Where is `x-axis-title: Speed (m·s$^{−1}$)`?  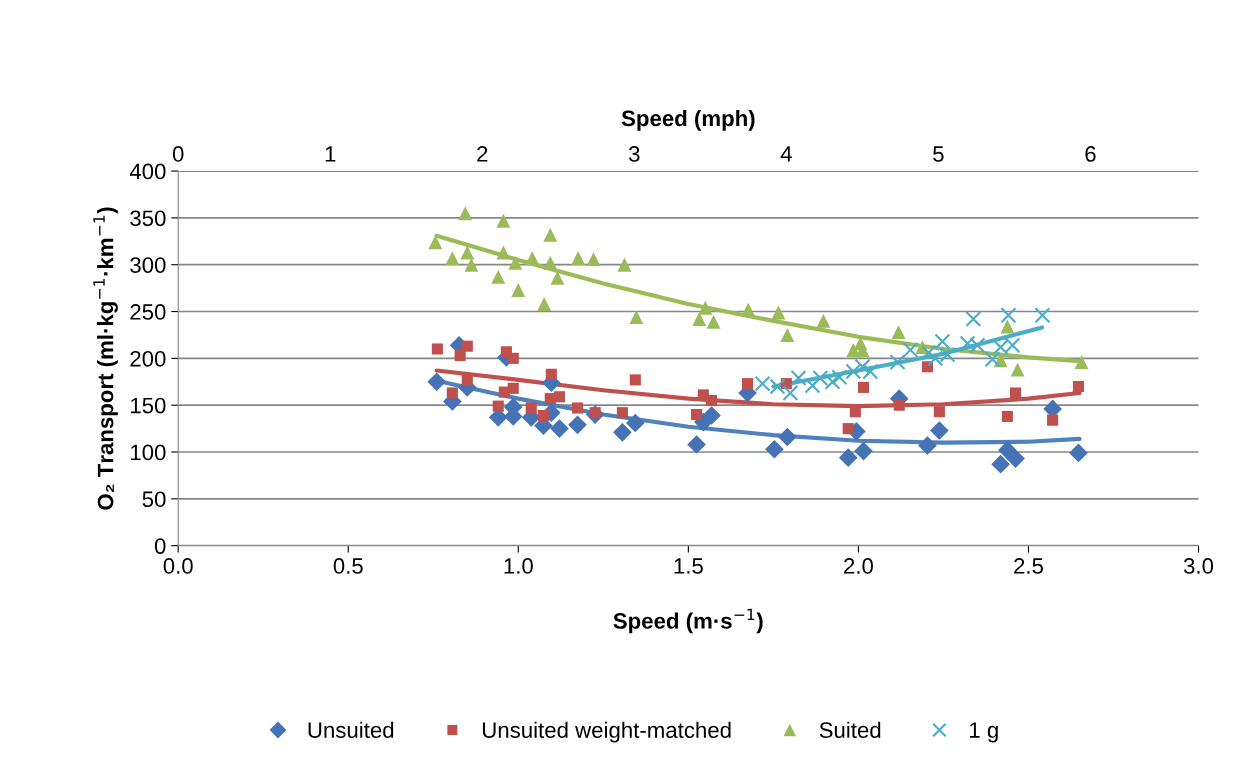 x-axis-title: Speed (m·s$^{−1}$) is located at coordinates (688, 621).